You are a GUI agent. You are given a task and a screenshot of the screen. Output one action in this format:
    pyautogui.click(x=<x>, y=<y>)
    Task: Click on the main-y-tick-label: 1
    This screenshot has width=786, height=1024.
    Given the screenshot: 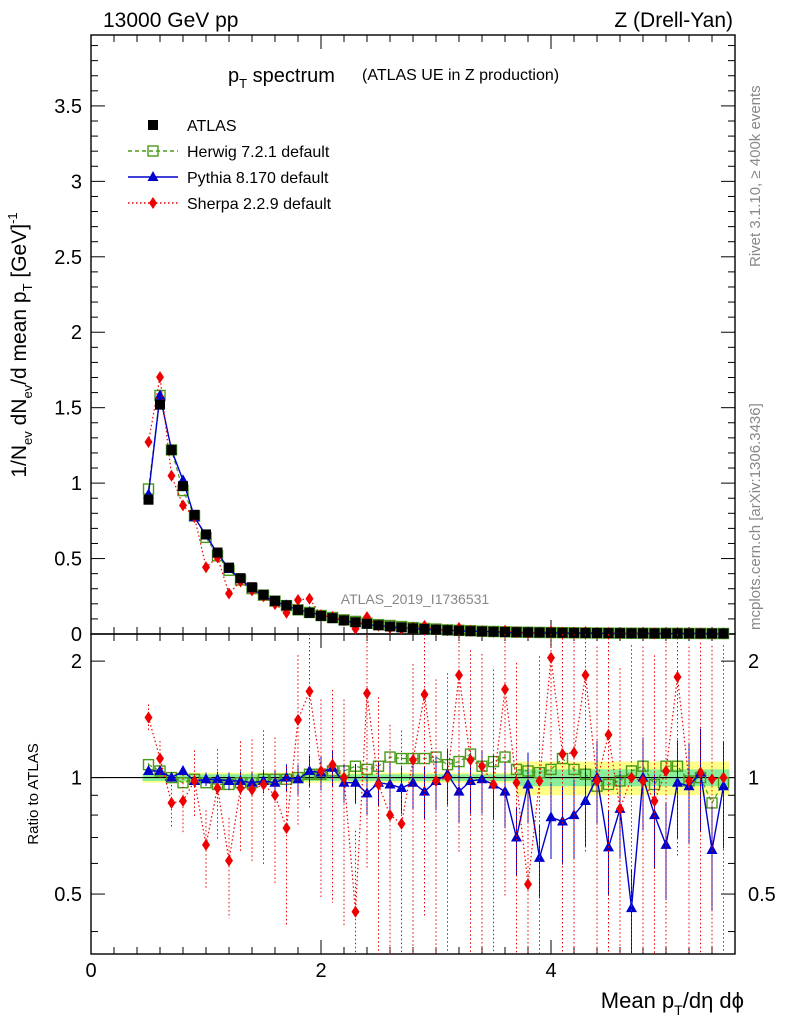 What is the action you would take?
    pyautogui.click(x=76, y=484)
    